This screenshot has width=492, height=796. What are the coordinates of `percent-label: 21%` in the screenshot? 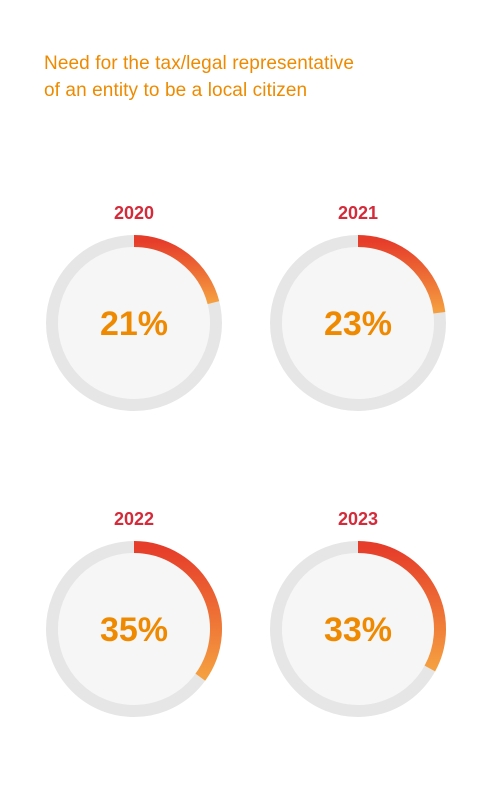 It's located at (134, 324).